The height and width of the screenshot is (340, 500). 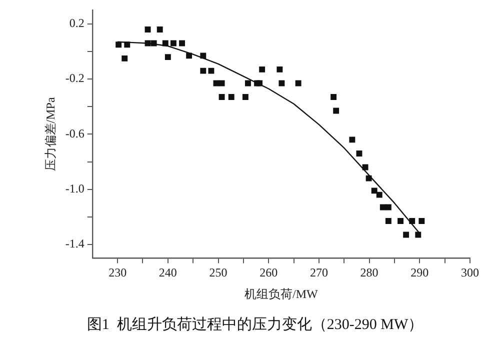 What do you see at coordinates (319, 273) in the screenshot?
I see `x-tick-label: 270` at bounding box center [319, 273].